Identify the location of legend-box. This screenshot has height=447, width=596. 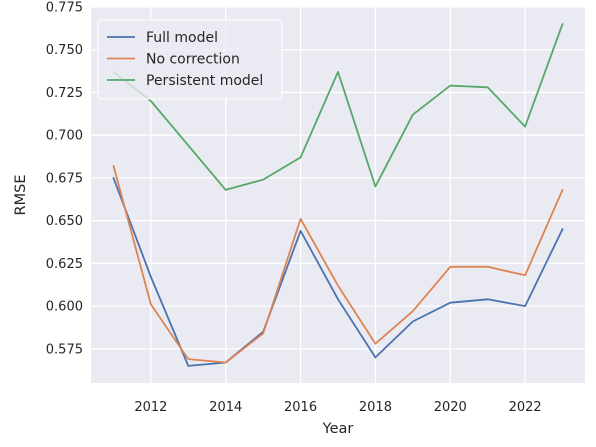
(190, 59).